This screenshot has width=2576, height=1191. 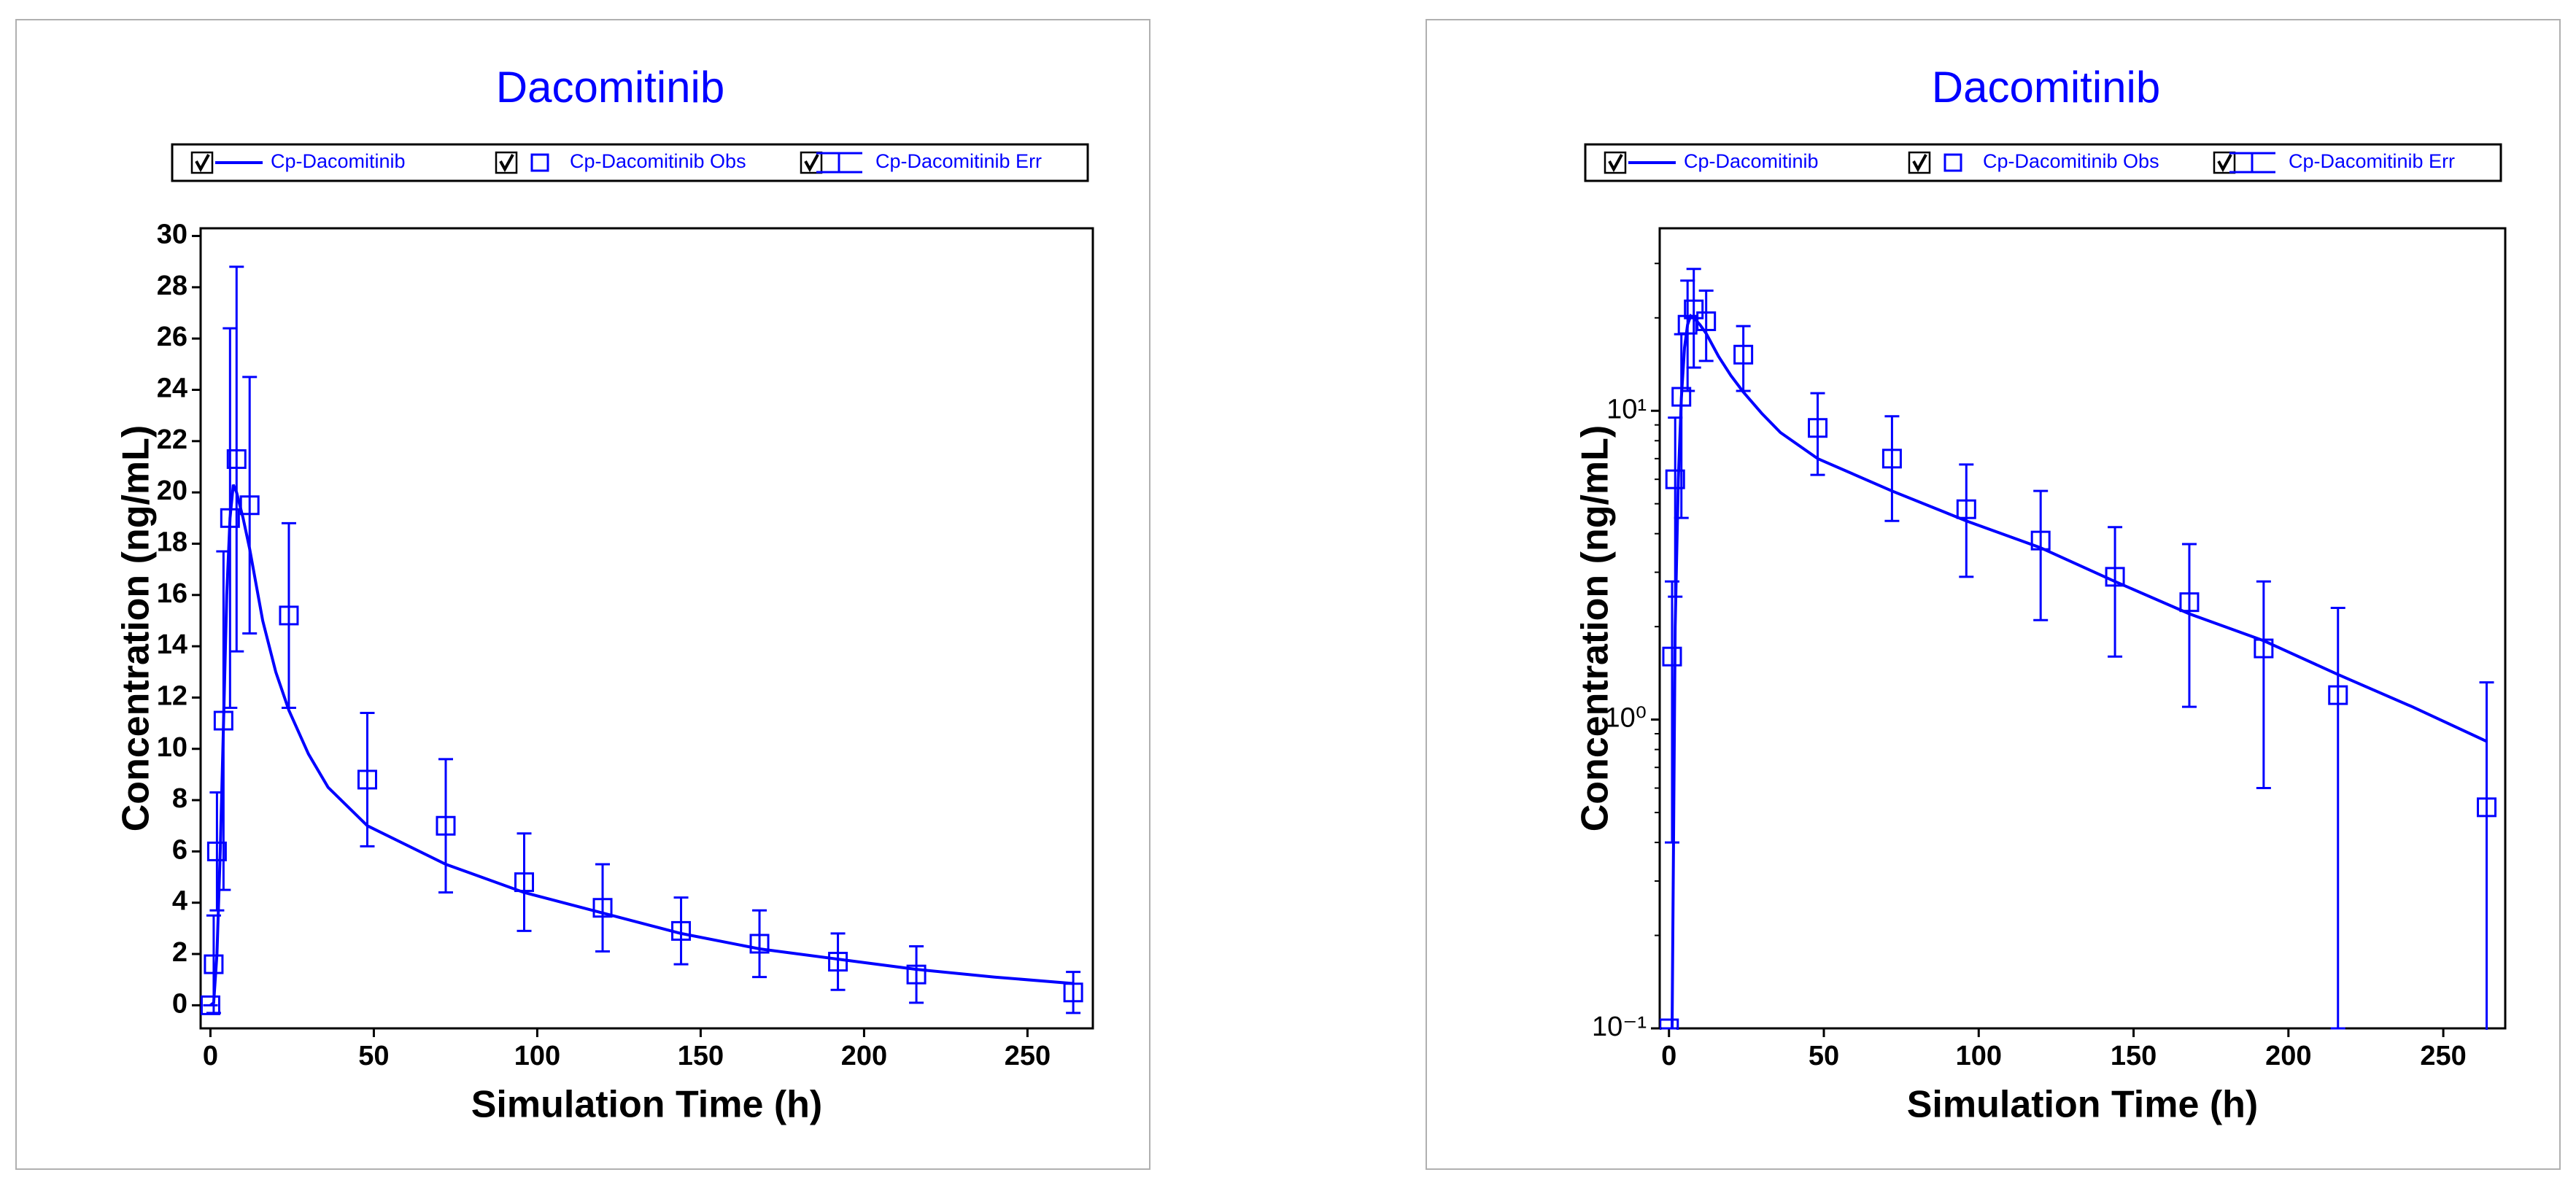 I want to click on y-tick-label: 30, so click(x=172, y=235).